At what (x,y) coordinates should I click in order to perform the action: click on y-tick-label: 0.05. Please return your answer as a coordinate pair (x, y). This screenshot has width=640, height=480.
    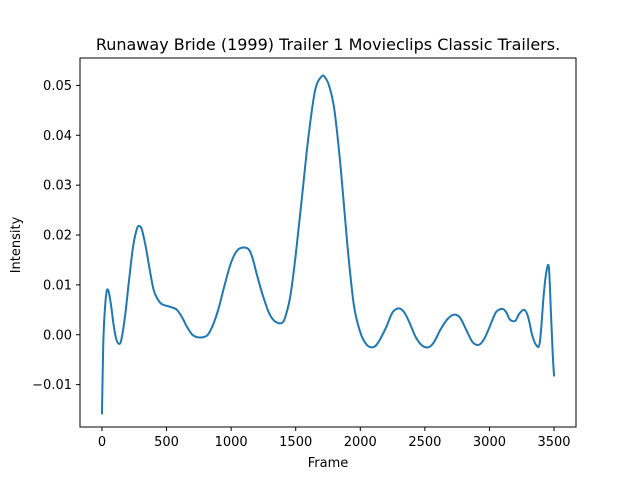
    Looking at the image, I should click on (57, 86).